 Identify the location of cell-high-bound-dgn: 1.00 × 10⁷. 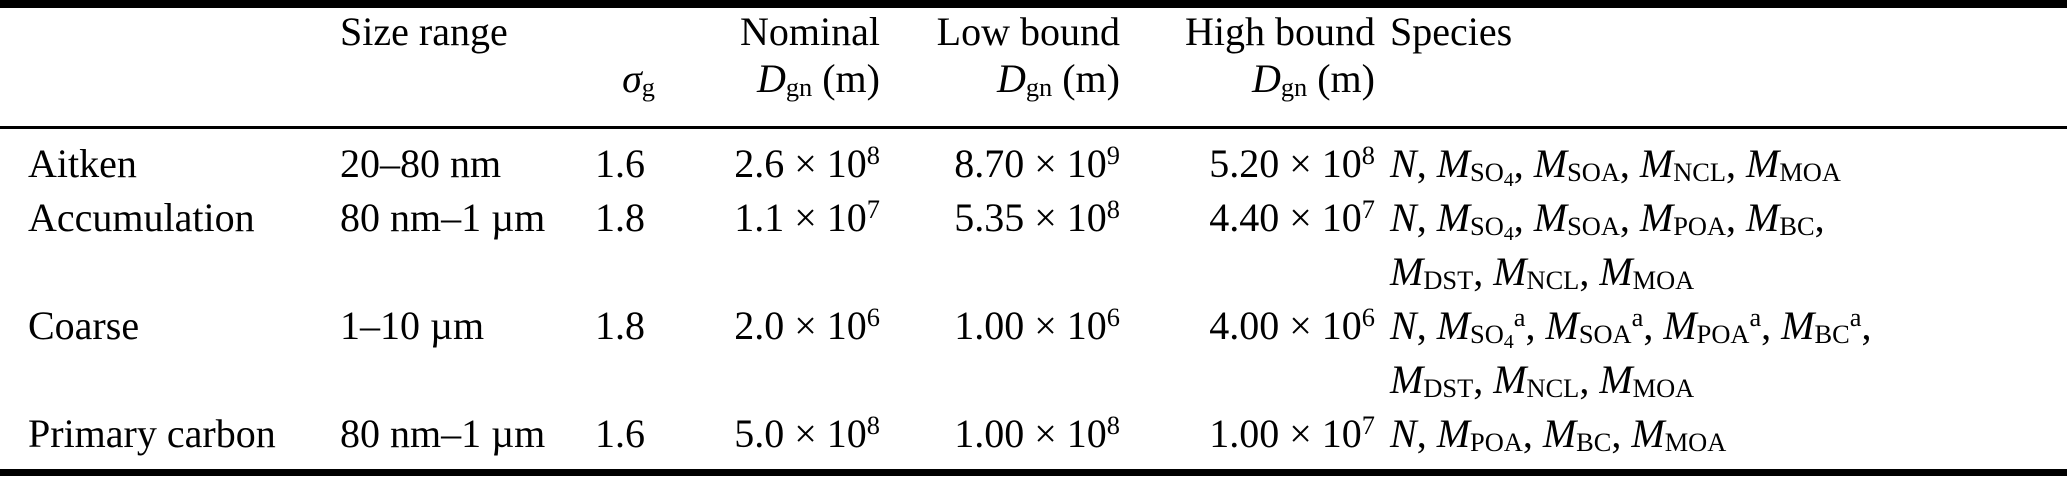
(1292, 432).